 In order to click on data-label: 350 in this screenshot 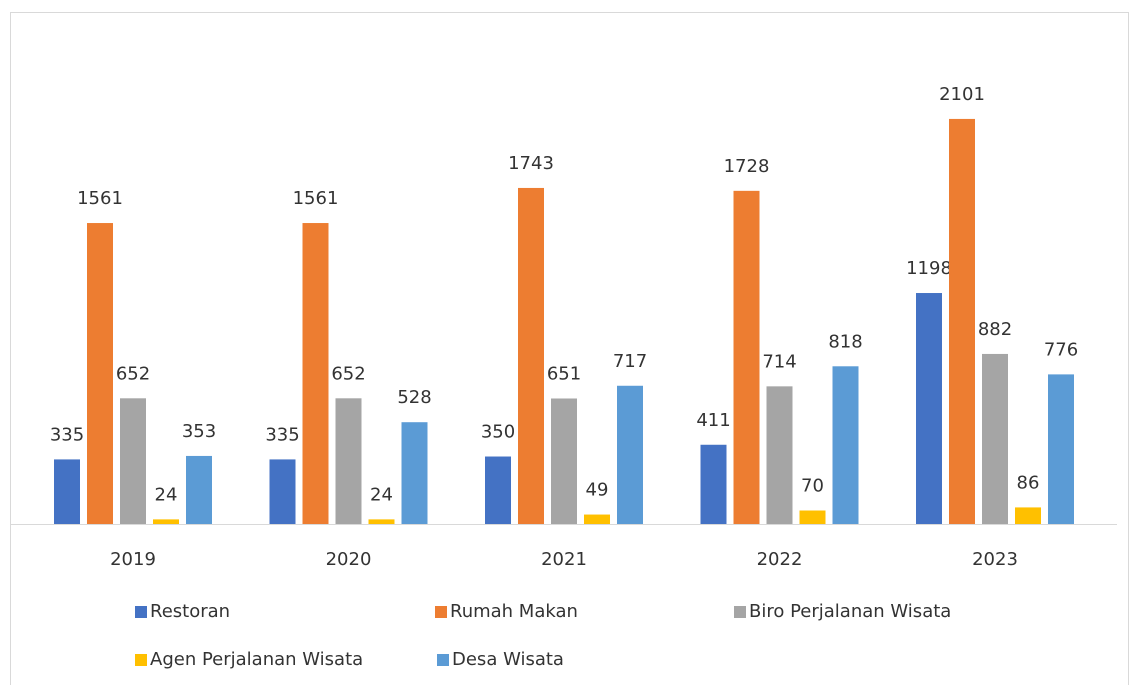, I will do `click(498, 432)`.